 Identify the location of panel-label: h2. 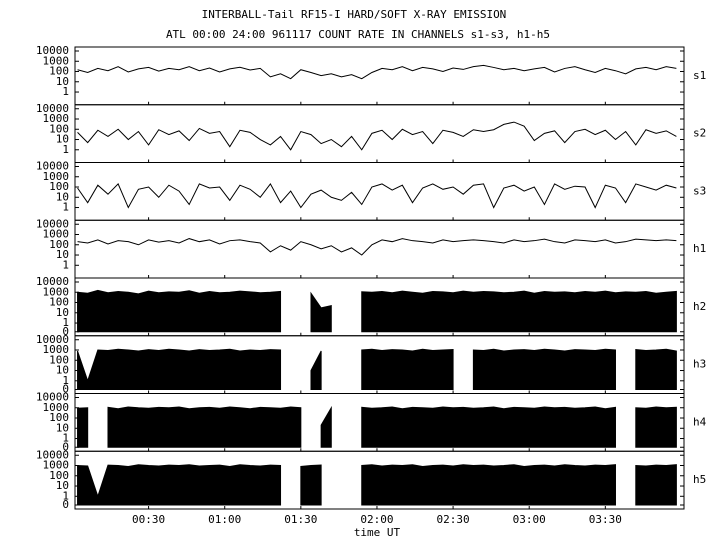
(699, 306).